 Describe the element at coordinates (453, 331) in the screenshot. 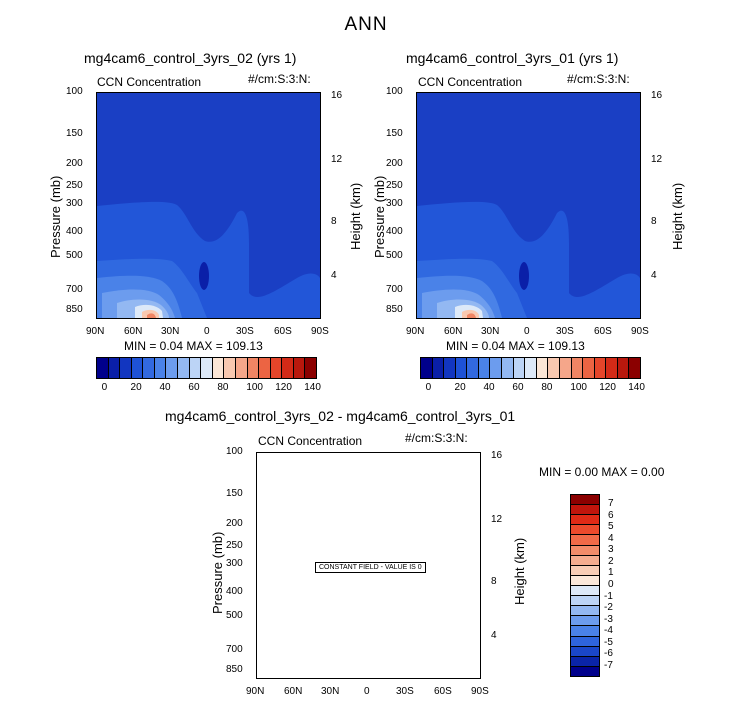

I see `panel-2-xtick-60n: 60N` at that location.